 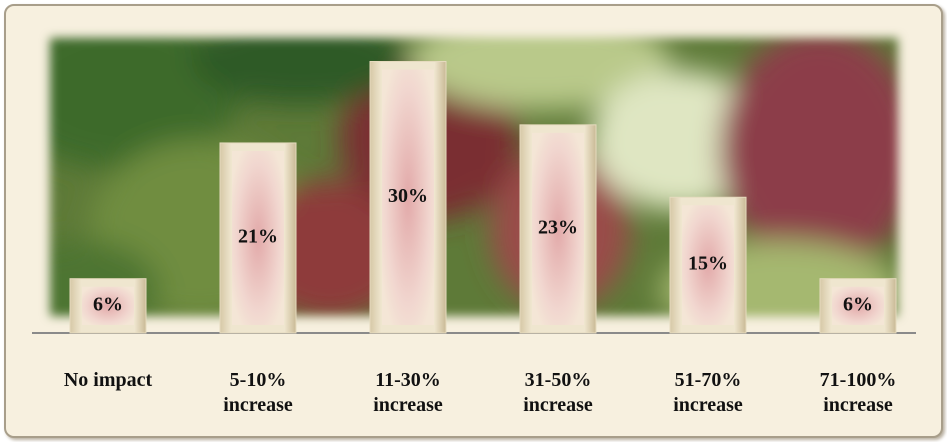 I want to click on value-label: 21%, so click(x=258, y=237).